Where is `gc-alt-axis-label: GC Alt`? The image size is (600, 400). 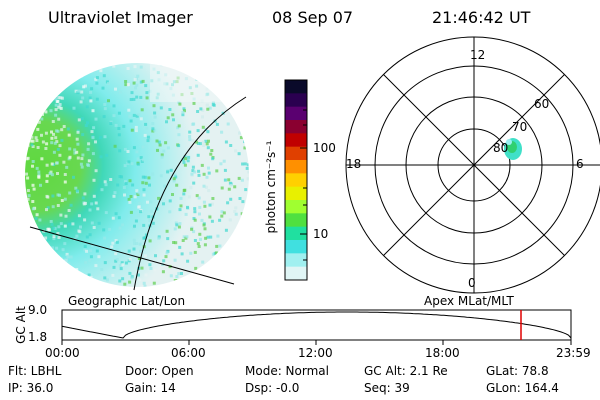
gc-alt-axis-label: GC Alt is located at coordinates (21, 325).